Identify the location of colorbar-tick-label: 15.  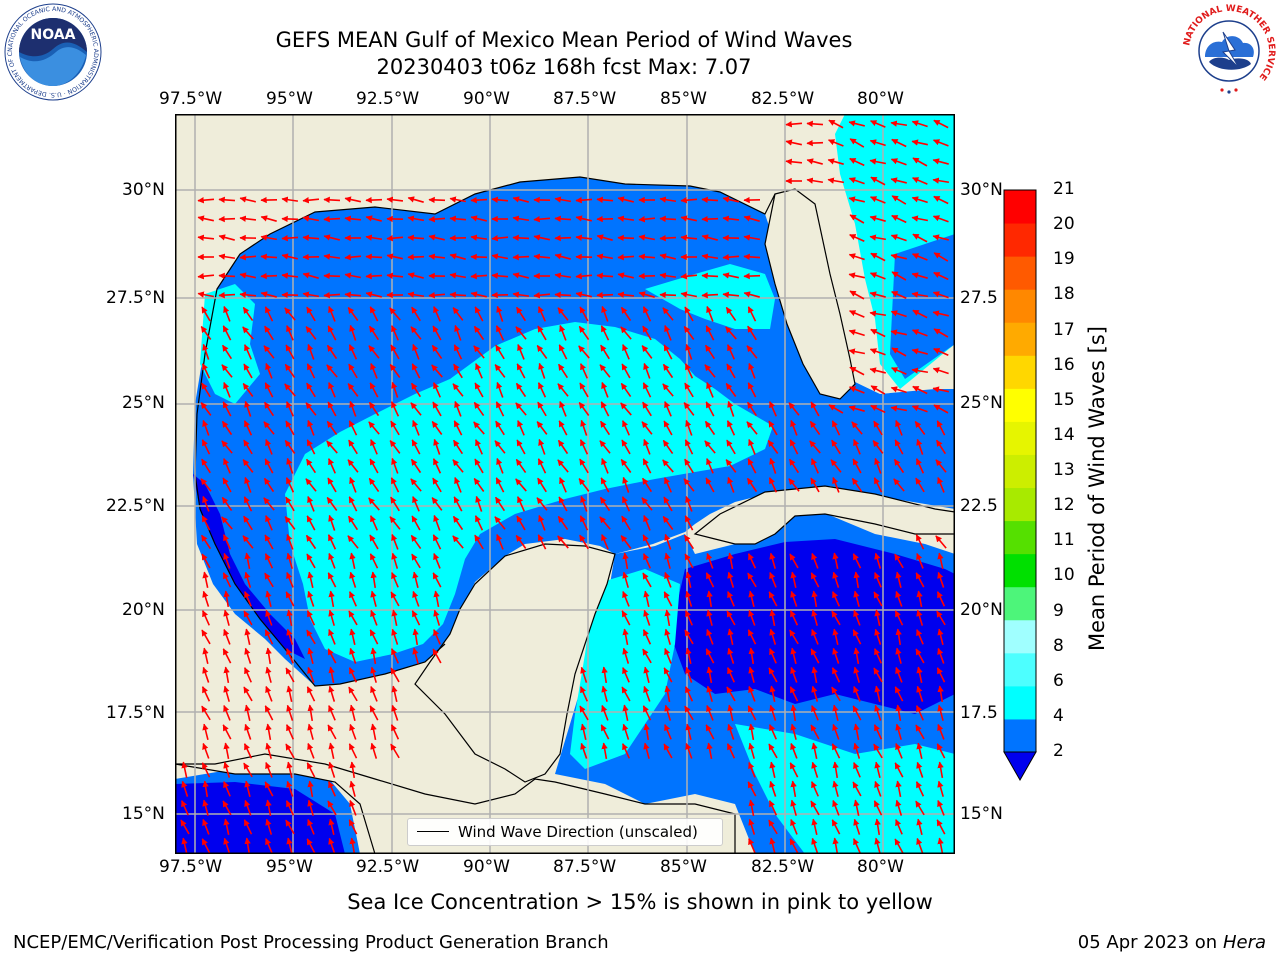
(1064, 399).